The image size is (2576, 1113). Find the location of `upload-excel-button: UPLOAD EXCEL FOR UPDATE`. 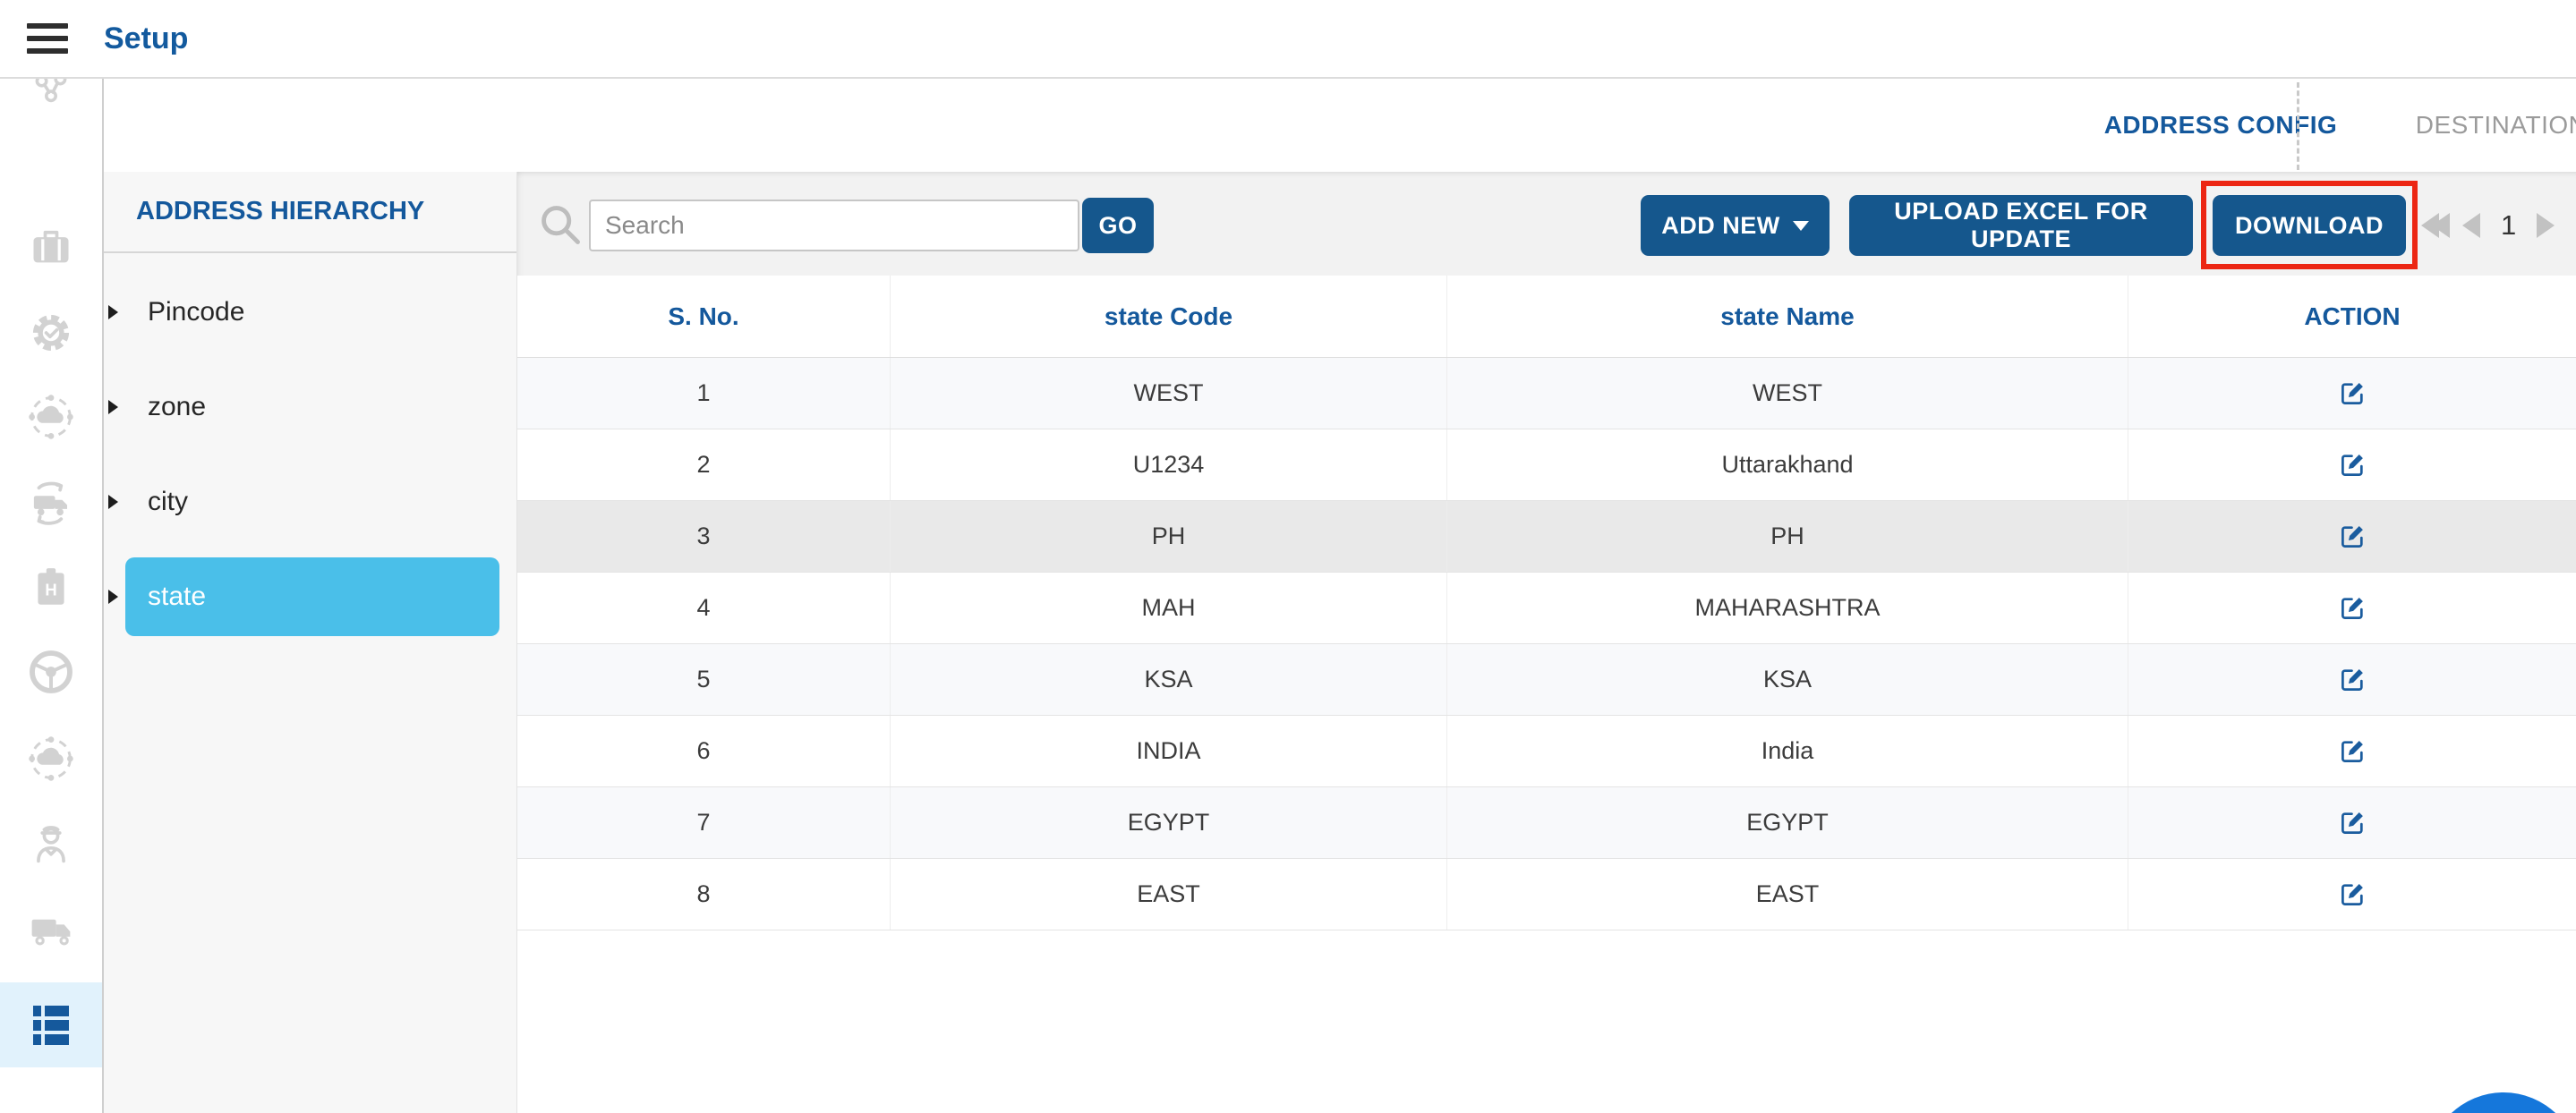

upload-excel-button: UPLOAD EXCEL FOR UPDATE is located at coordinates (2021, 225).